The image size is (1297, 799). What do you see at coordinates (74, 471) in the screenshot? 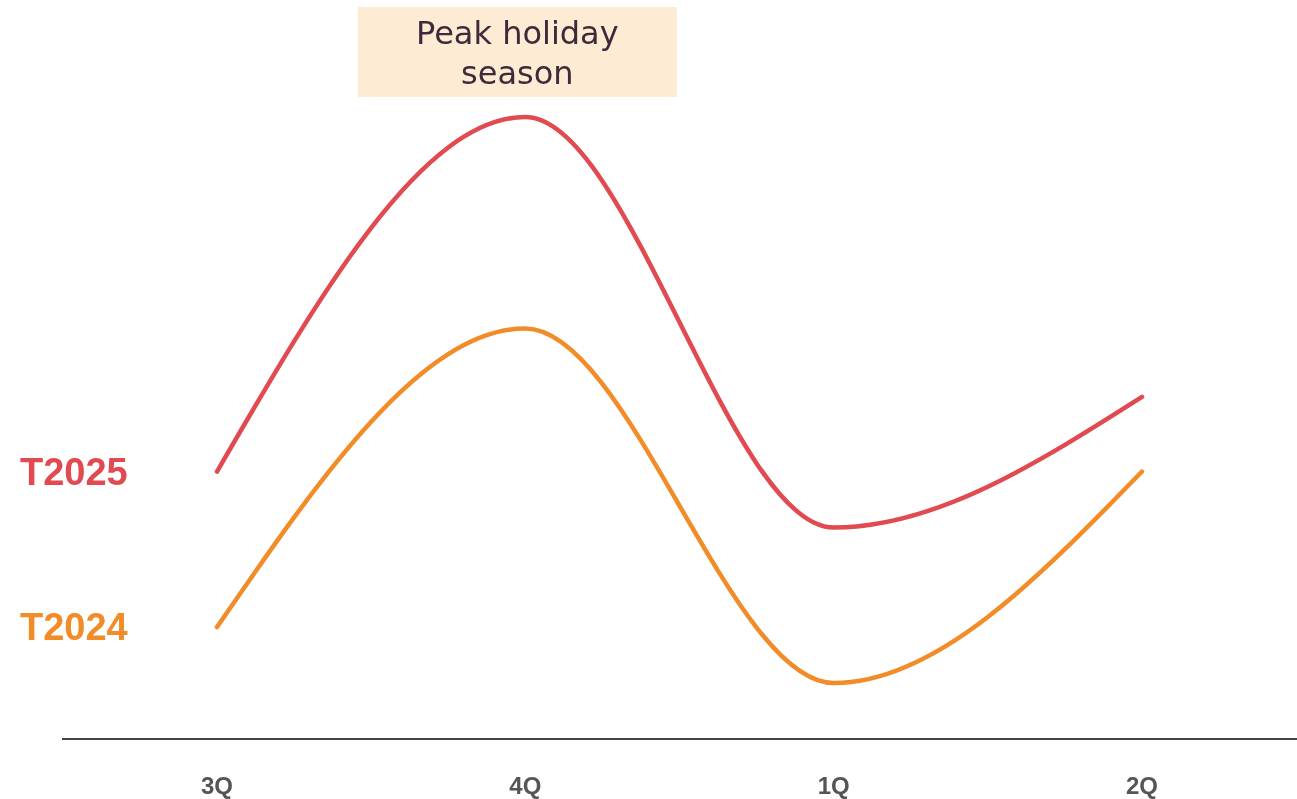
I see `text: T2025` at bounding box center [74, 471].